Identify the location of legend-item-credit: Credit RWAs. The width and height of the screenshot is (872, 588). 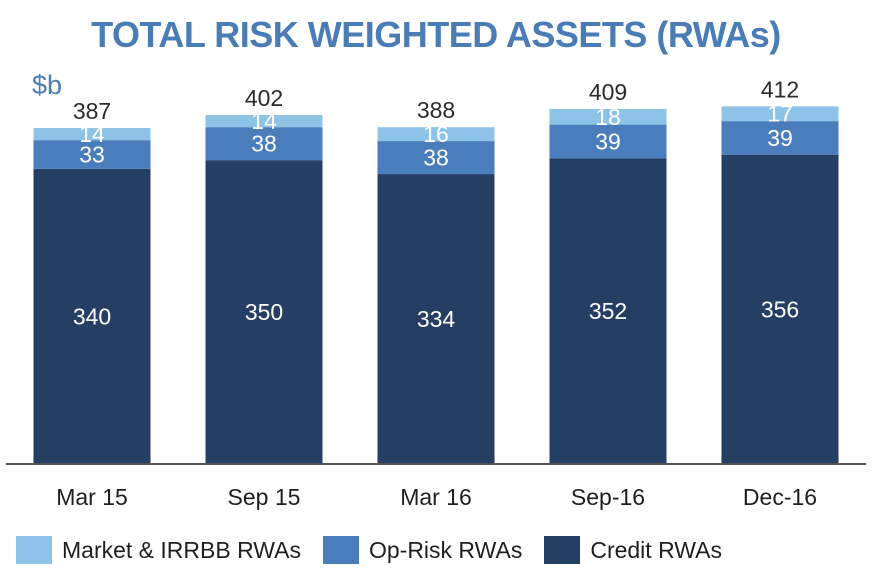
(633, 550).